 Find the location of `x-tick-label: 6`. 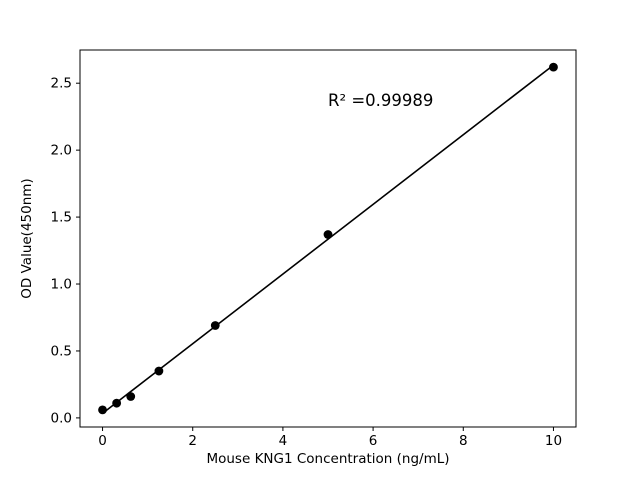

x-tick-label: 6 is located at coordinates (373, 441).